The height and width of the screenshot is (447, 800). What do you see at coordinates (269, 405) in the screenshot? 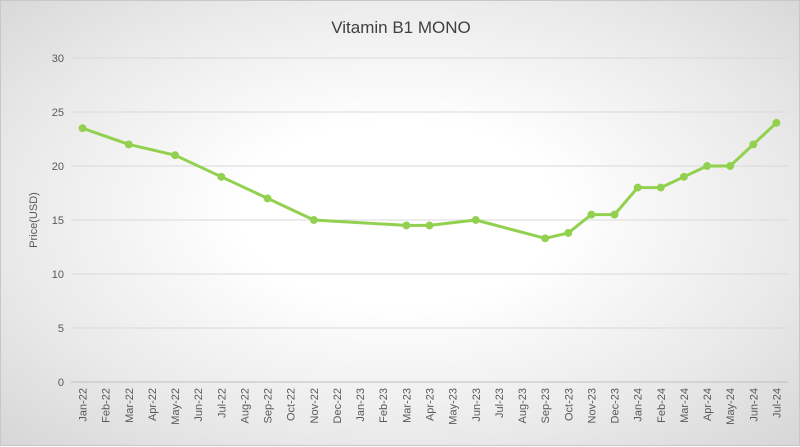
I see `x-tick-label: Sep-22` at bounding box center [269, 405].